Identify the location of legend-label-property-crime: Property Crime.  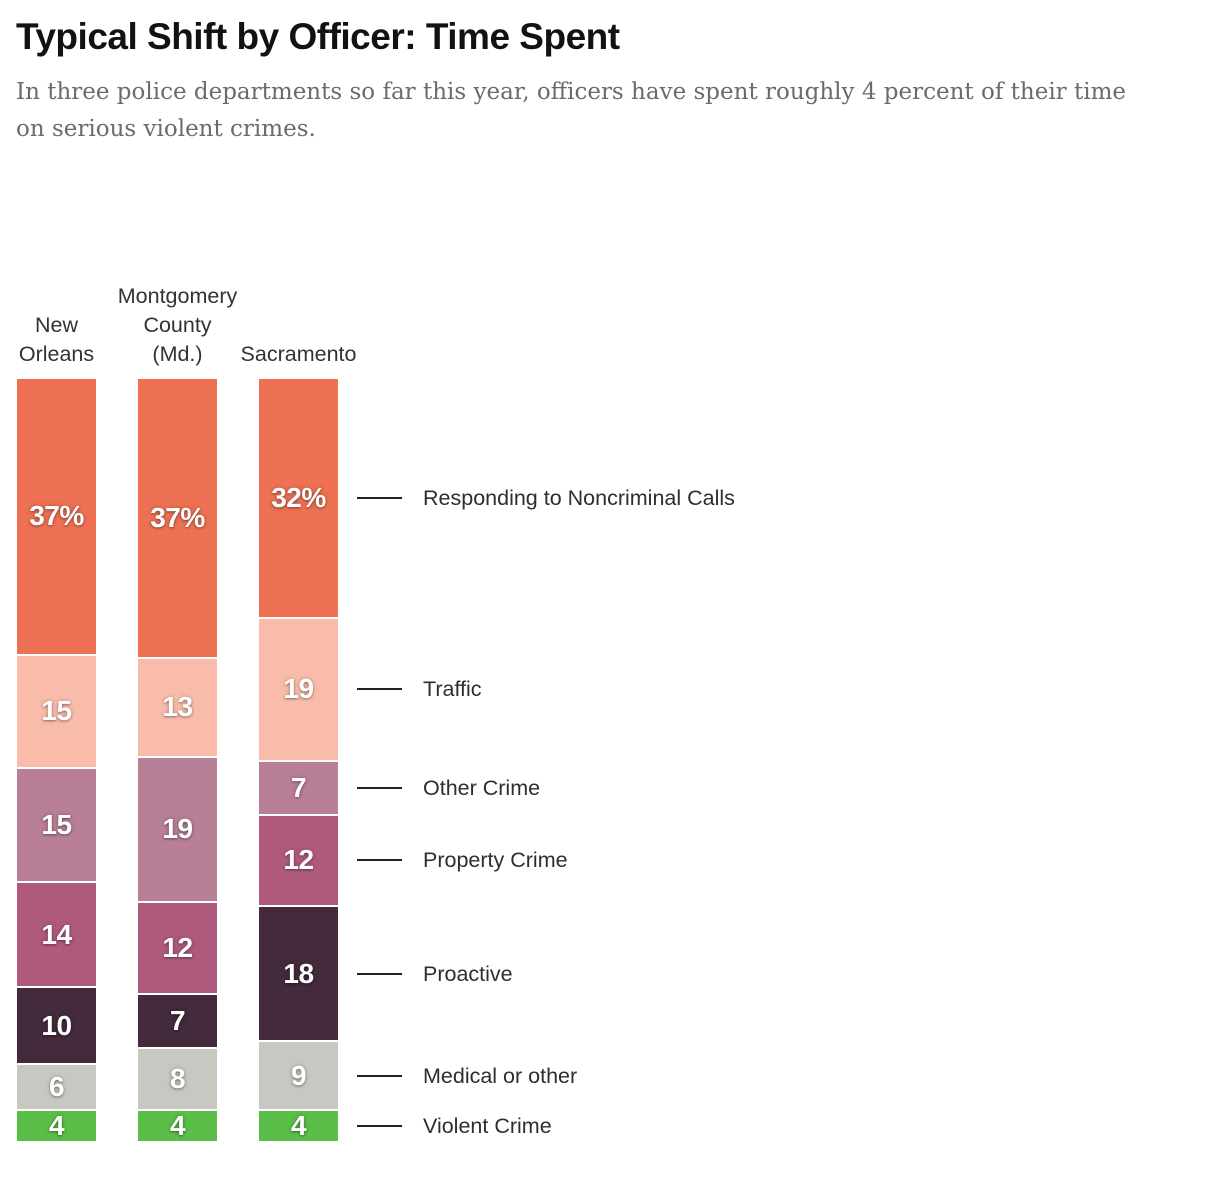
(495, 860).